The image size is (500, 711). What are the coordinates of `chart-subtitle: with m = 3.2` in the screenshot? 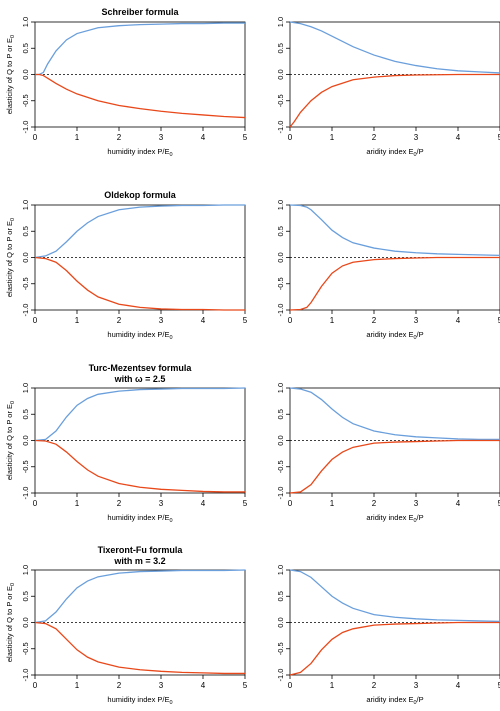 It's located at (139, 561).